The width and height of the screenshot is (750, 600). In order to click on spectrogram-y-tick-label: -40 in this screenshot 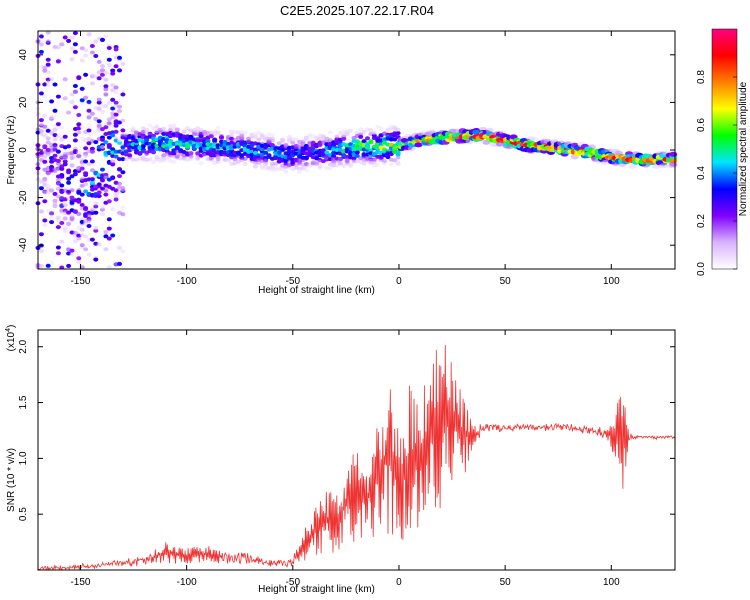, I will do `click(23, 245)`.